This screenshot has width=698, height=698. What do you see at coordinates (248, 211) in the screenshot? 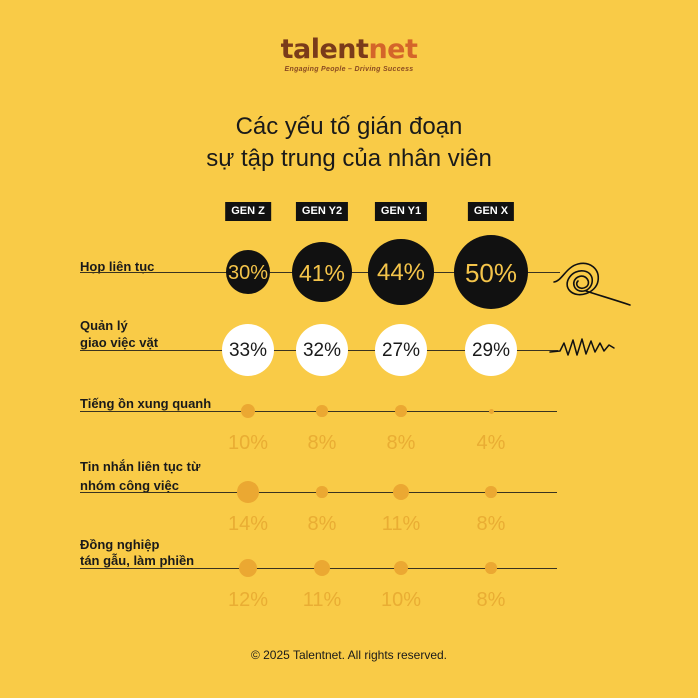
I see `column-header-gen-z: GEN Z` at bounding box center [248, 211].